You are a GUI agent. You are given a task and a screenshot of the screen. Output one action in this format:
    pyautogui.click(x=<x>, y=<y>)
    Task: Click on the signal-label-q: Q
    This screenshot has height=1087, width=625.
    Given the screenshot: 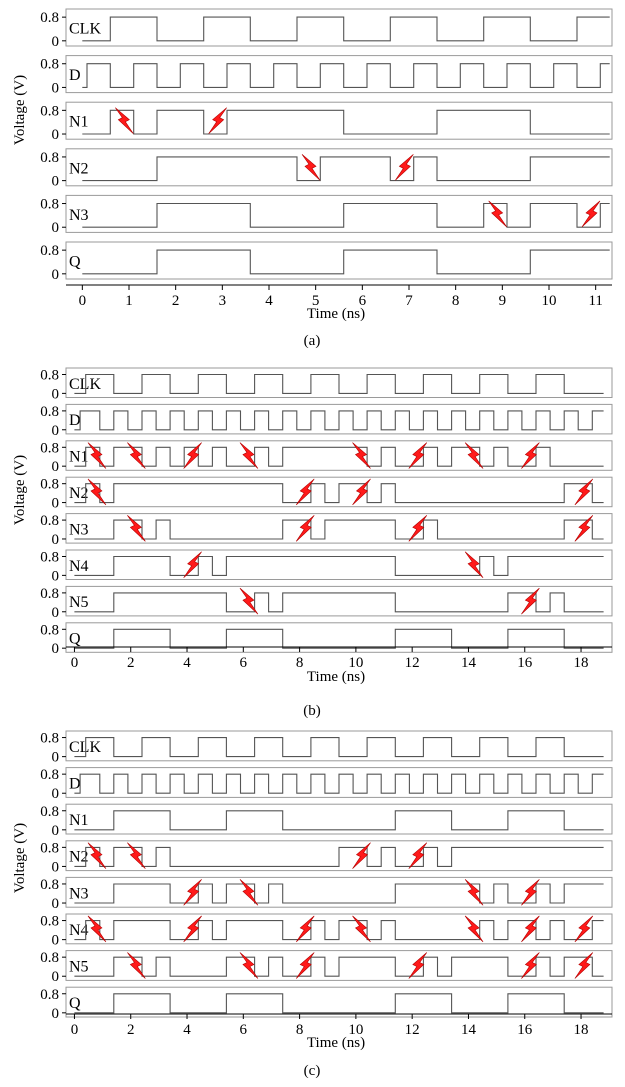 What is the action you would take?
    pyautogui.click(x=75, y=1003)
    